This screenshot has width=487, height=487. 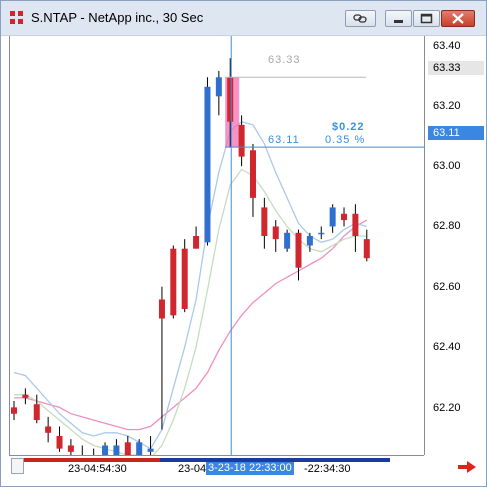 I want to click on close-button, so click(x=458, y=18).